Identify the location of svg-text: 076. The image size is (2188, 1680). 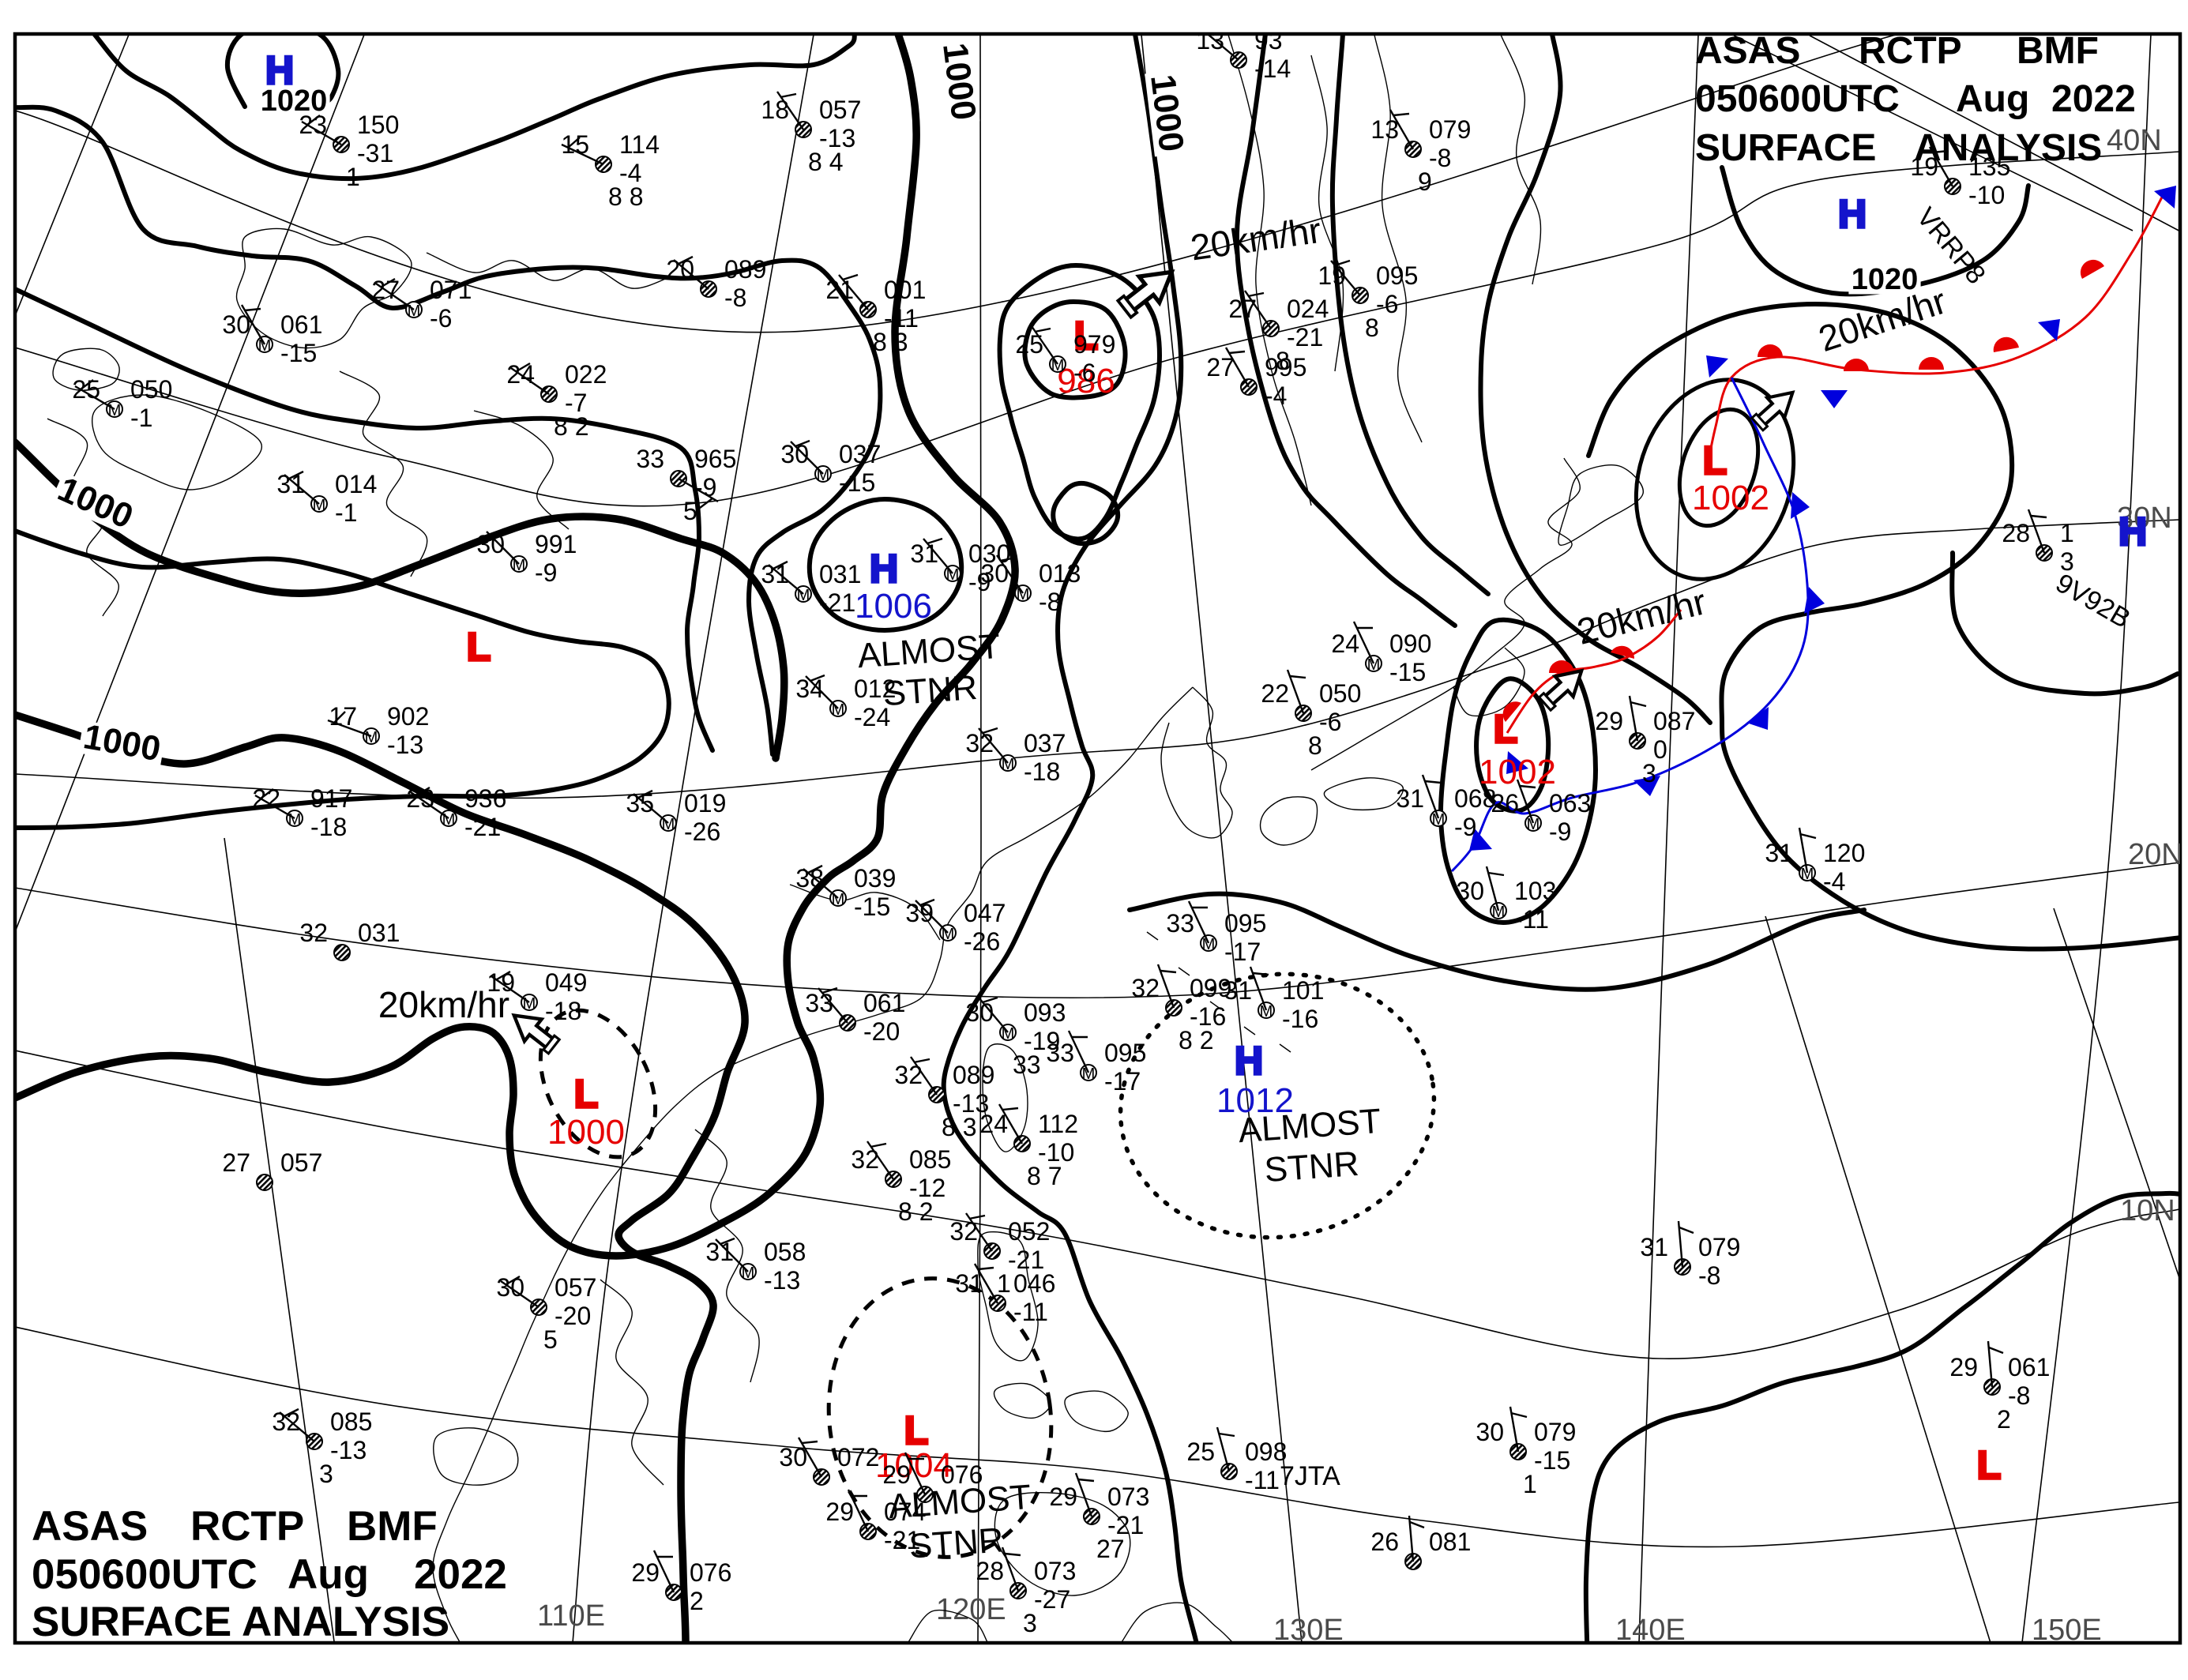
(711, 1572).